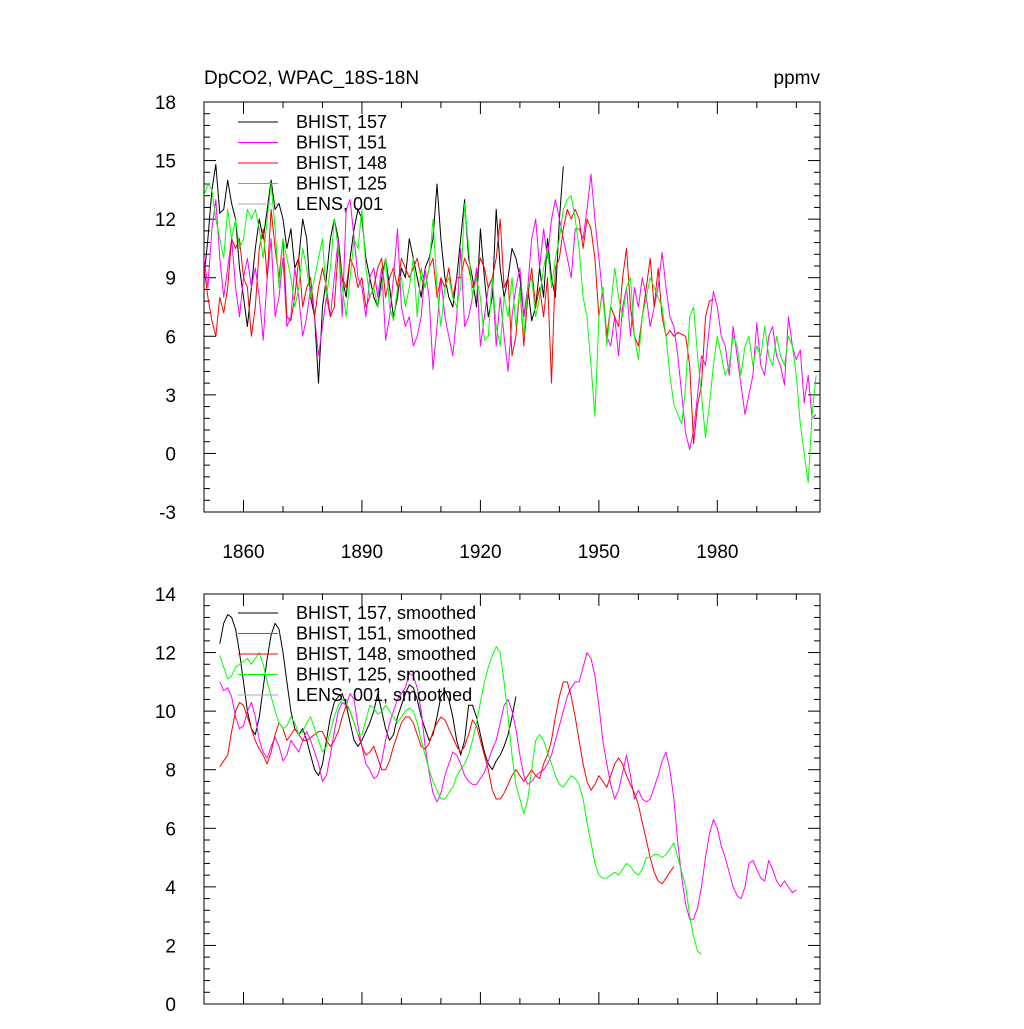  What do you see at coordinates (341, 184) in the screenshot?
I see `legend-label: BHIST, 125` at bounding box center [341, 184].